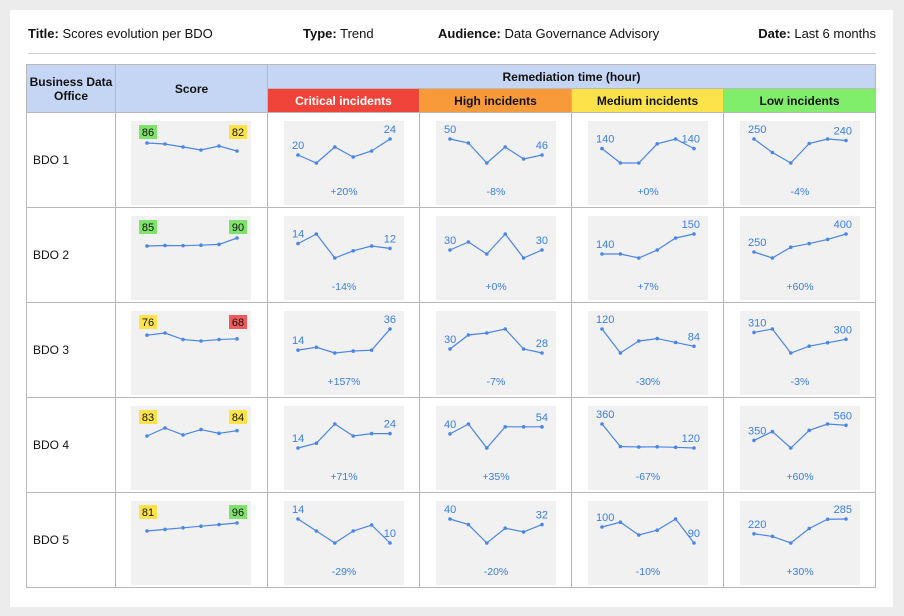  Describe the element at coordinates (774, 33) in the screenshot. I see `meta-date-label: Date:` at that location.